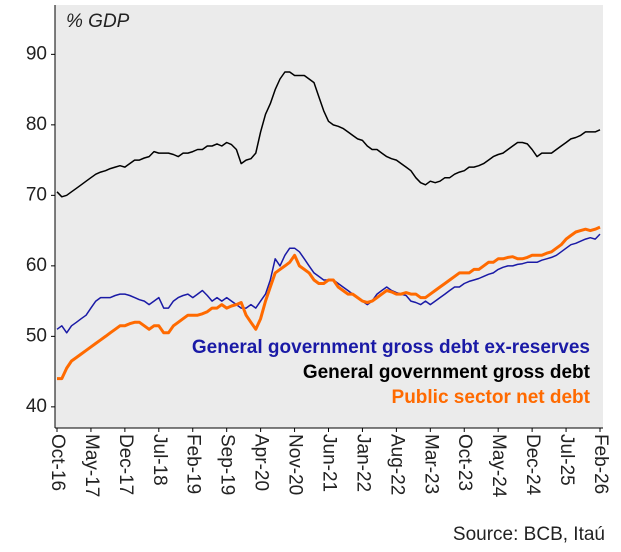 The image size is (621, 552). Describe the element at coordinates (491, 397) in the screenshot. I see `legend-entry: Public sector net debt` at that location.